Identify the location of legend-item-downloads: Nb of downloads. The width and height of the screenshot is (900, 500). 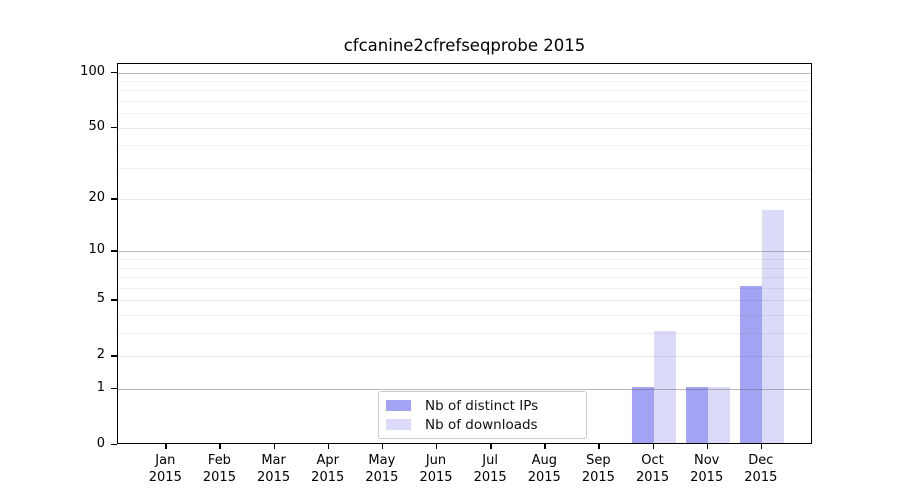
(482, 424).